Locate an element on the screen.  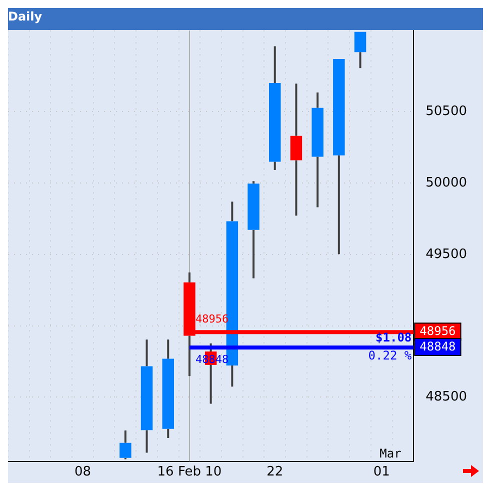
y-tick-label: 50000 is located at coordinates (447, 182).